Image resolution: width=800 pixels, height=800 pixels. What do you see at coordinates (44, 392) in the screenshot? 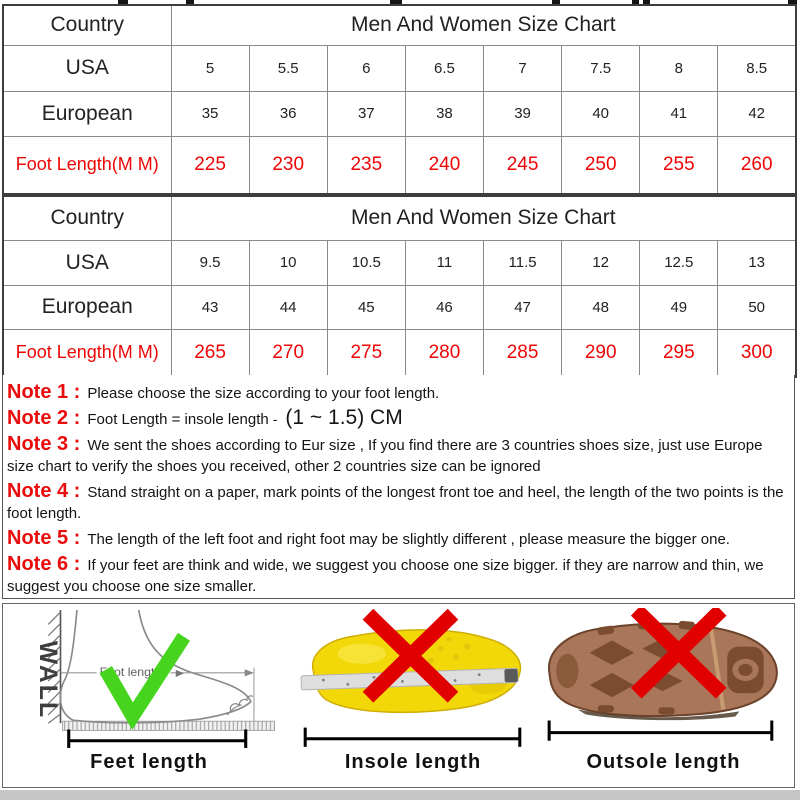
I see `note-label: Note 1 :` at bounding box center [44, 392].